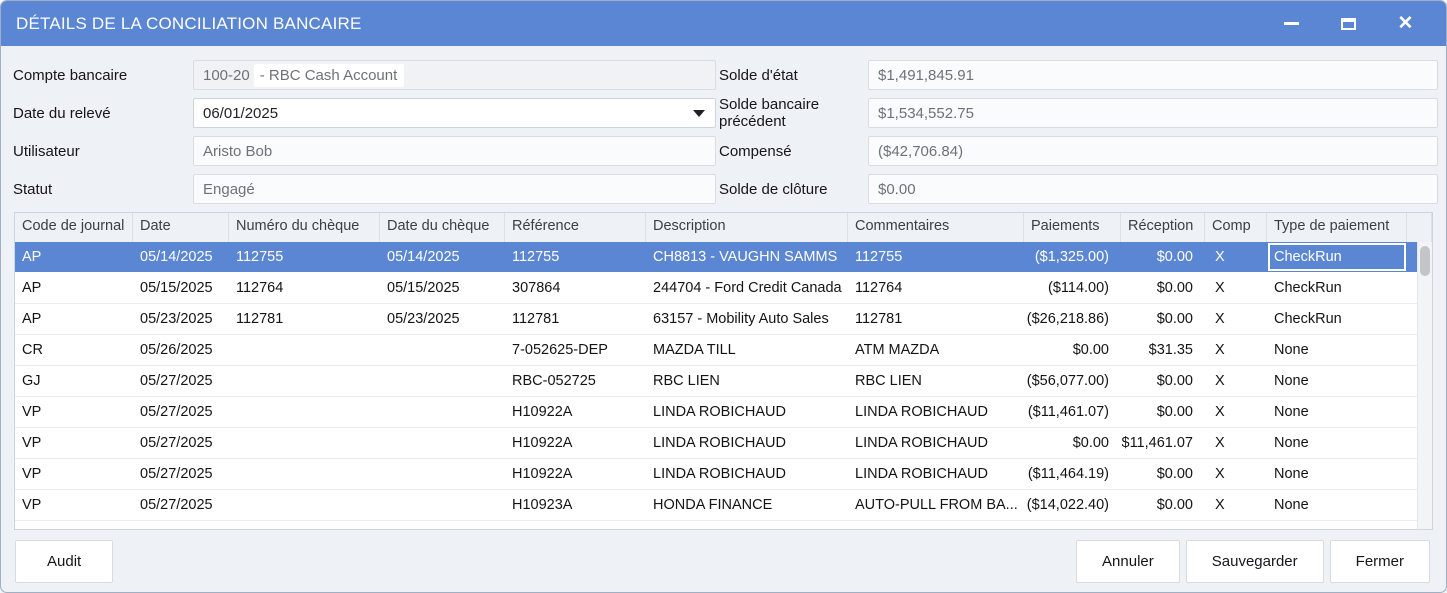 This screenshot has height=593, width=1447. Describe the element at coordinates (745, 257) in the screenshot. I see `cell-description: CH8813 - VAUGHN SAMMS` at that location.